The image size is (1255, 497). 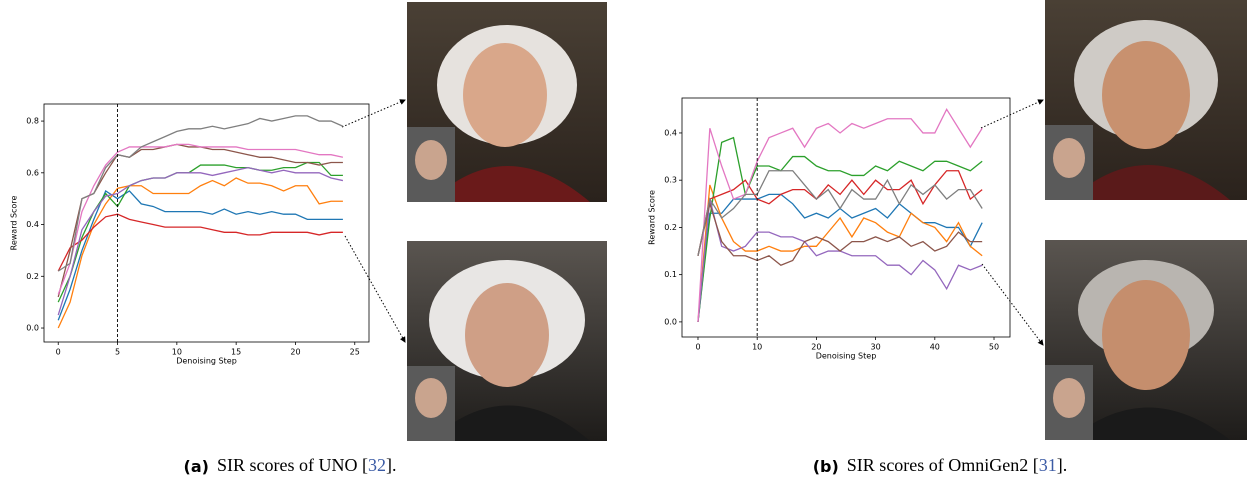 What do you see at coordinates (355, 352) in the screenshot?
I see `x-tick-label: 25` at bounding box center [355, 352].